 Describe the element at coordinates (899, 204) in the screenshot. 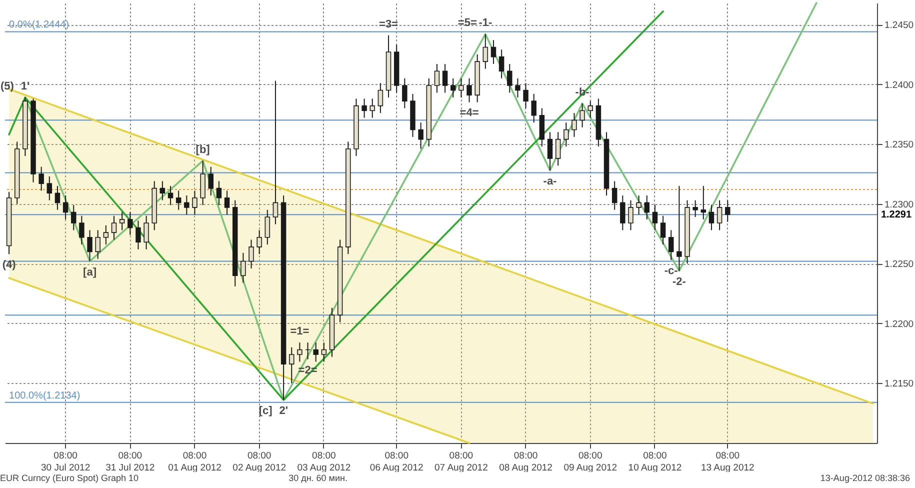

I see `y-tick-label: 1.2300` at that location.